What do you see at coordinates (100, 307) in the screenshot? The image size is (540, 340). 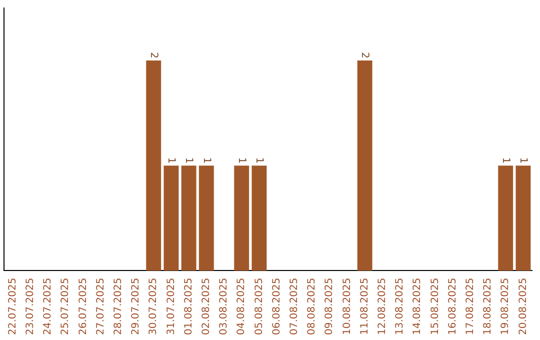 I see `x-tick-label: 27.07.2025` at bounding box center [100, 307].